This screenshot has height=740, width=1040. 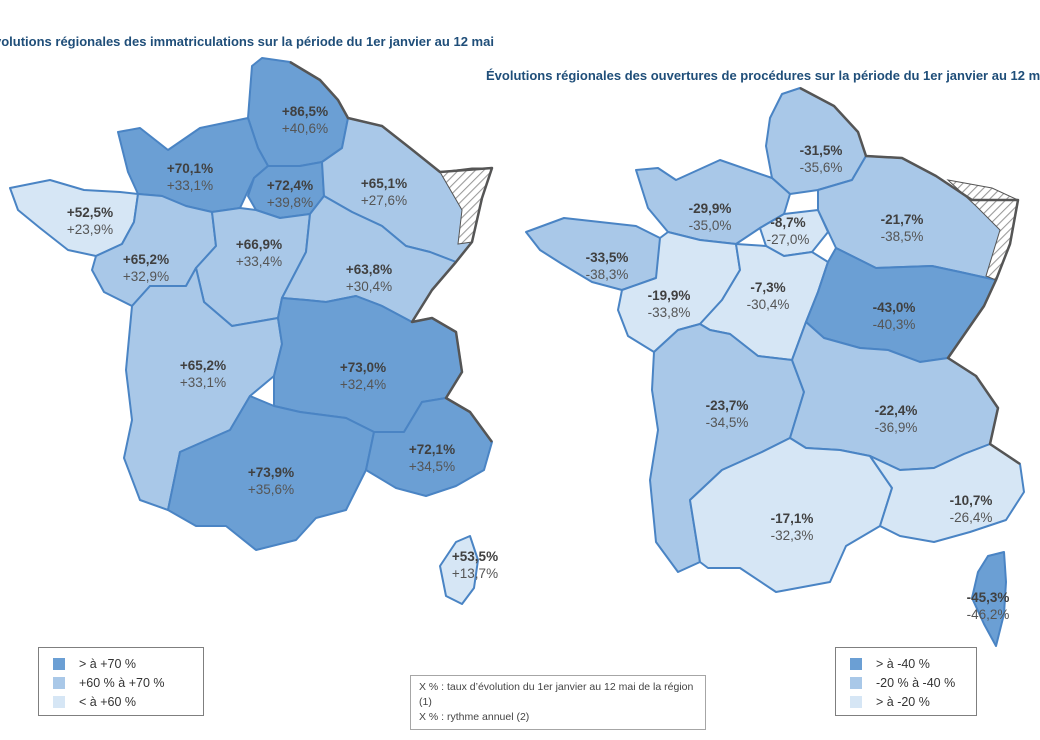 I want to click on right-label-occitanie: -17,1% -32,3%, so click(x=792, y=527).